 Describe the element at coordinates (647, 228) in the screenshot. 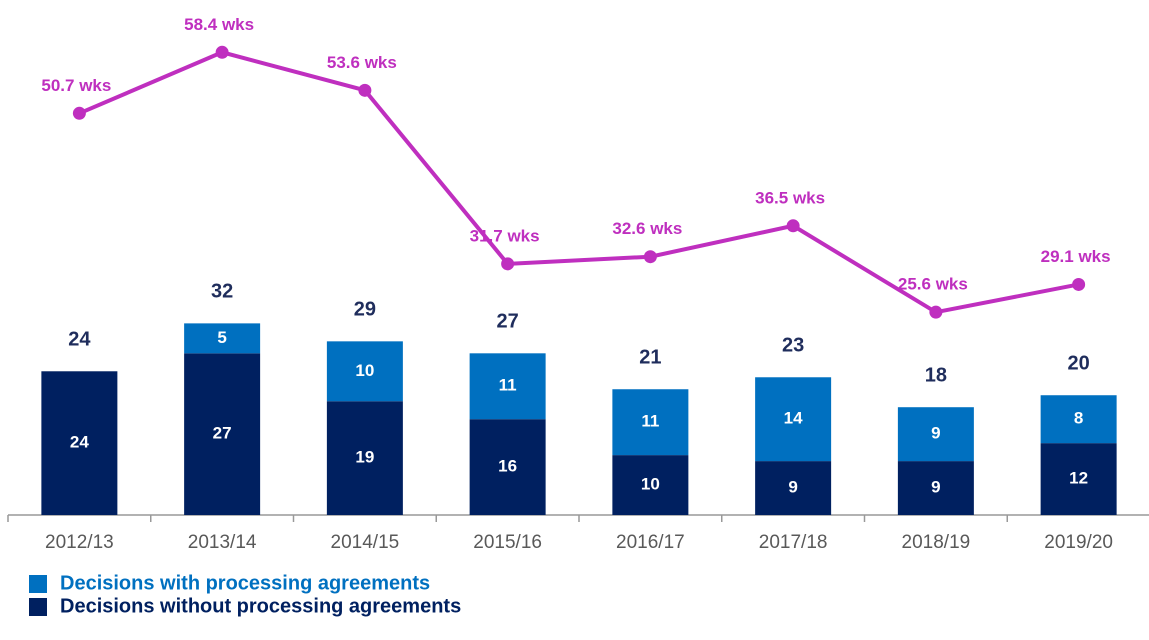

I see `line-label: 32.6 wks` at that location.